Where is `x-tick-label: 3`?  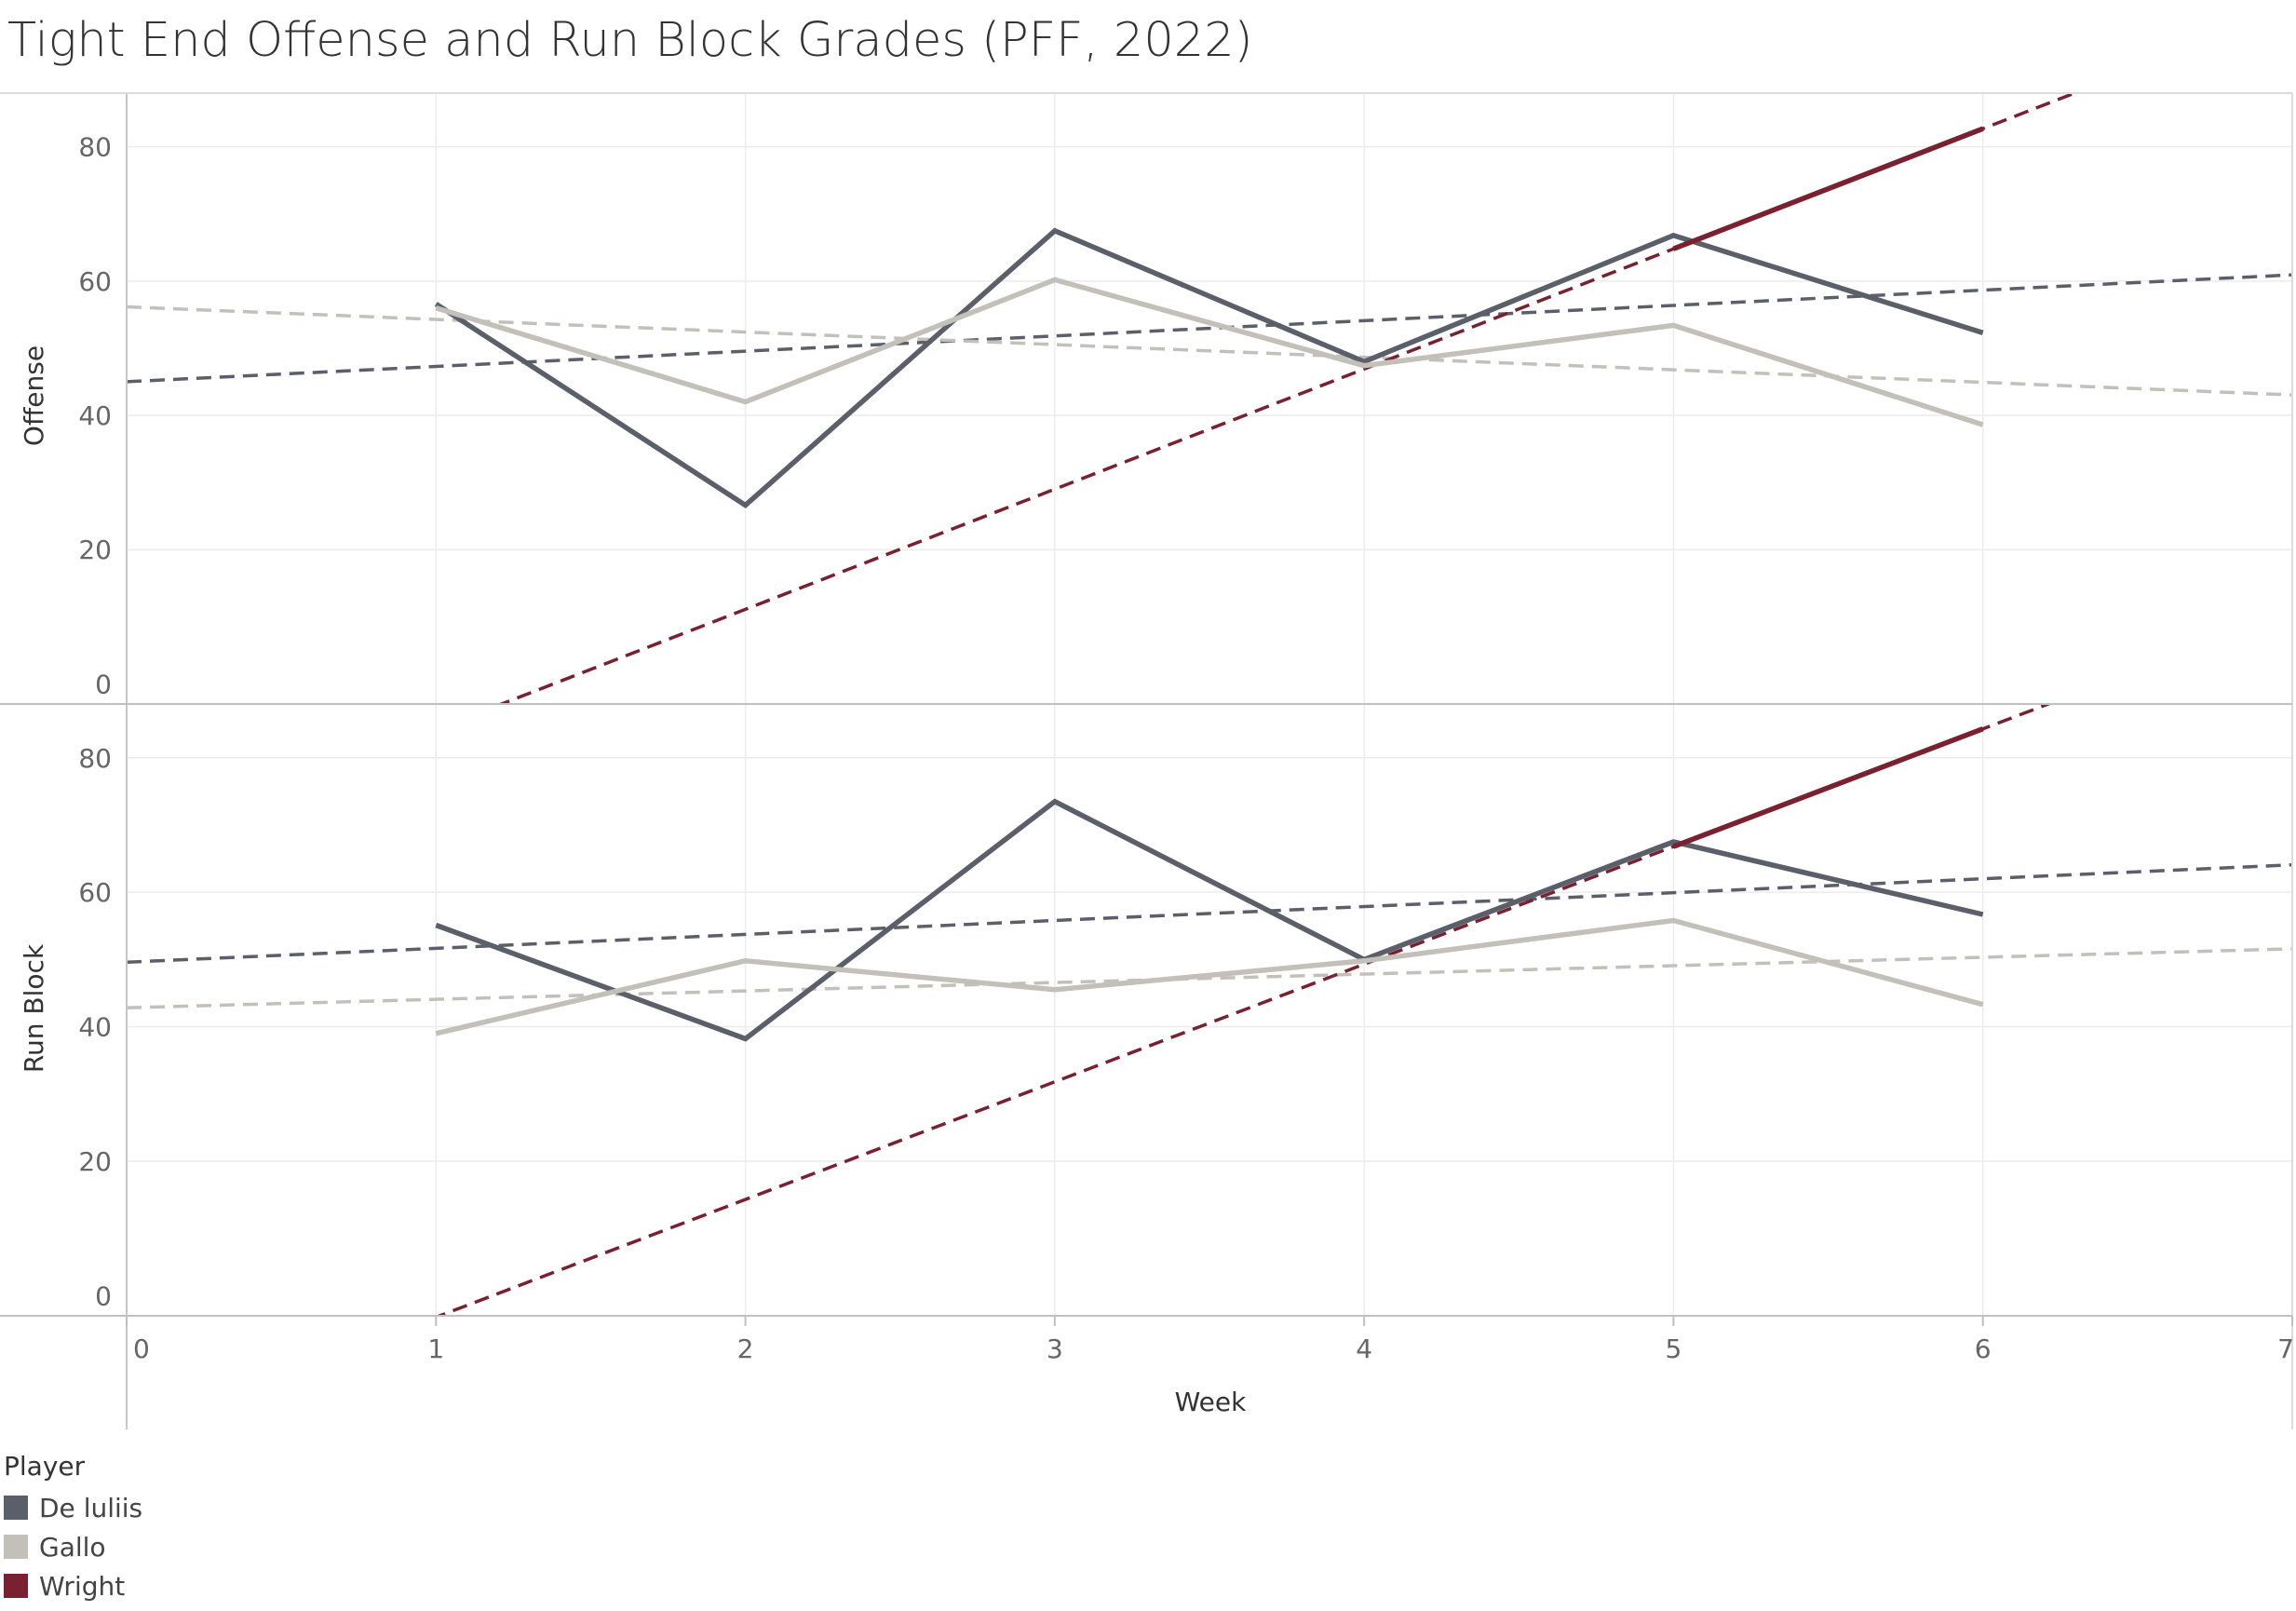
x-tick-label: 3 is located at coordinates (1055, 1348).